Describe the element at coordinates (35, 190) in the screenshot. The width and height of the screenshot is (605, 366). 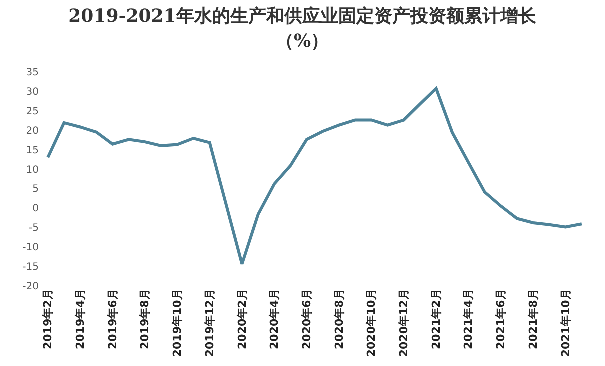
I see `y-tick-label: 5` at that location.